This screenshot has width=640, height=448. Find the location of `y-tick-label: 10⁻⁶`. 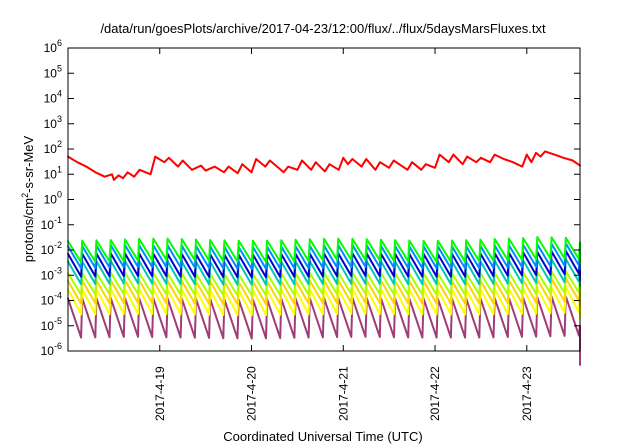

y-tick-label: 10⁻⁶ is located at coordinates (51, 349).